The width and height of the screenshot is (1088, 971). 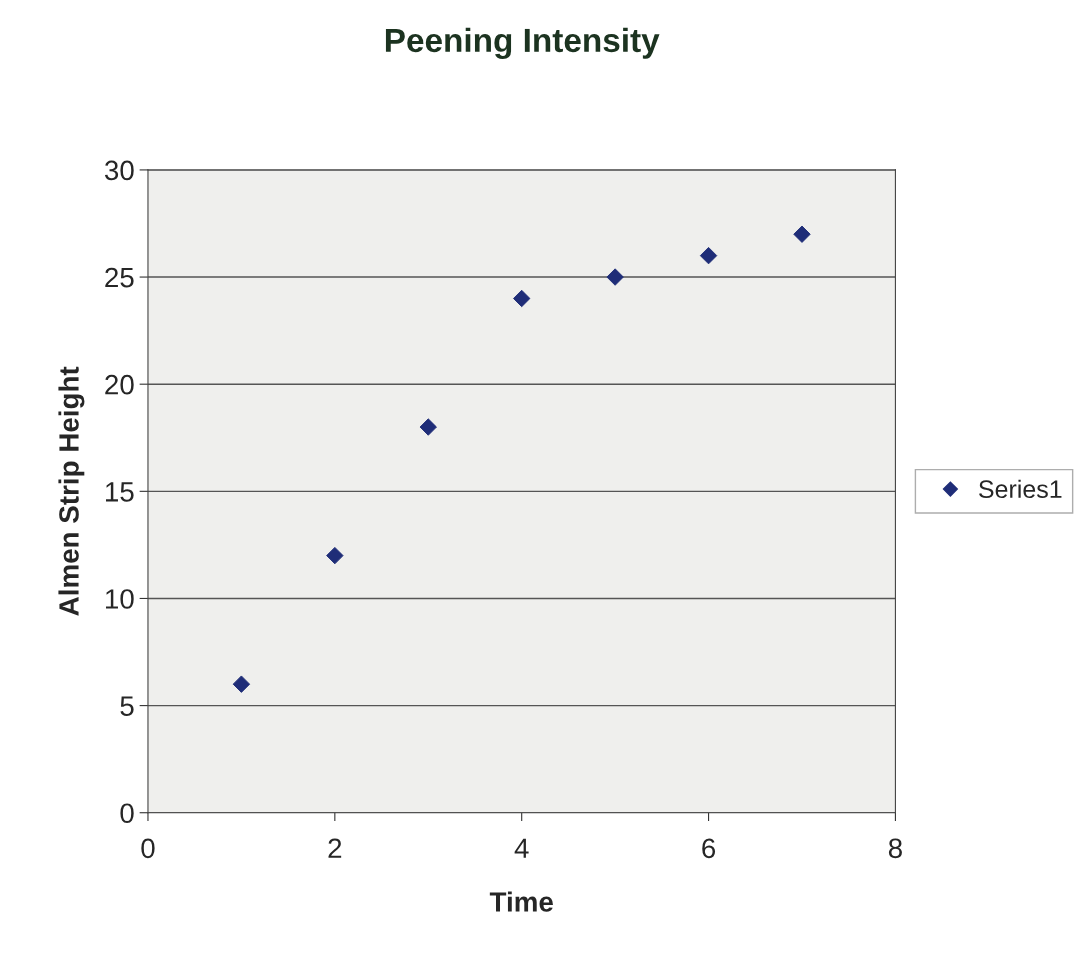 I want to click on y-tick-label: 30, so click(x=119, y=170).